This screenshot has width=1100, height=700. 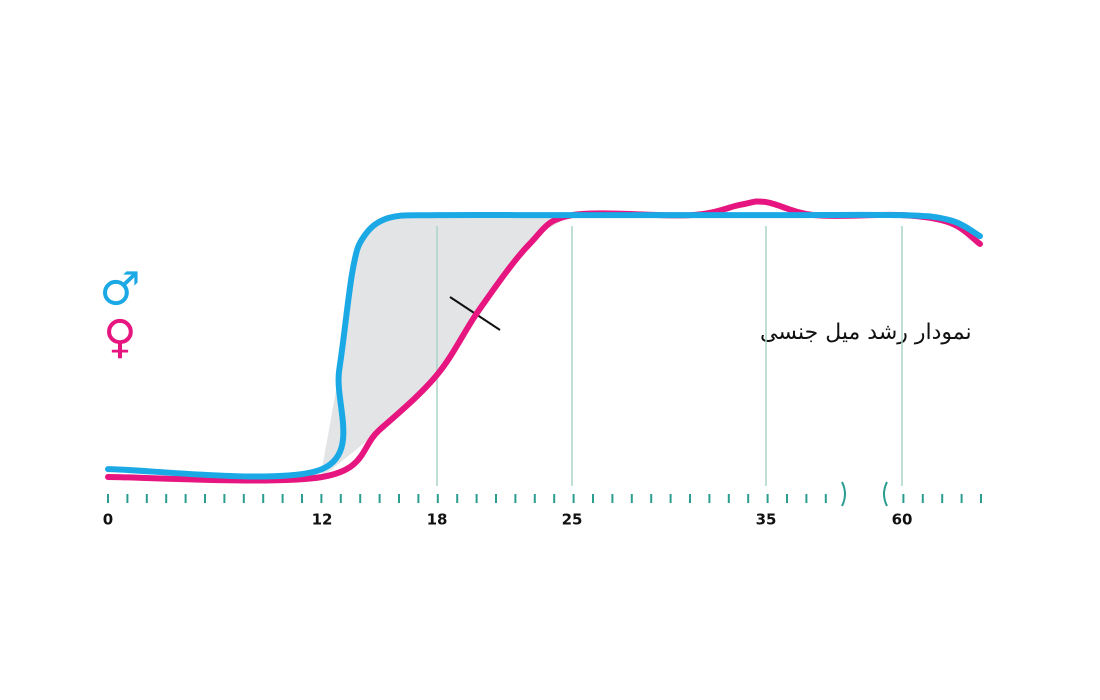 I want to click on x-tick-label: 12, so click(x=322, y=520).